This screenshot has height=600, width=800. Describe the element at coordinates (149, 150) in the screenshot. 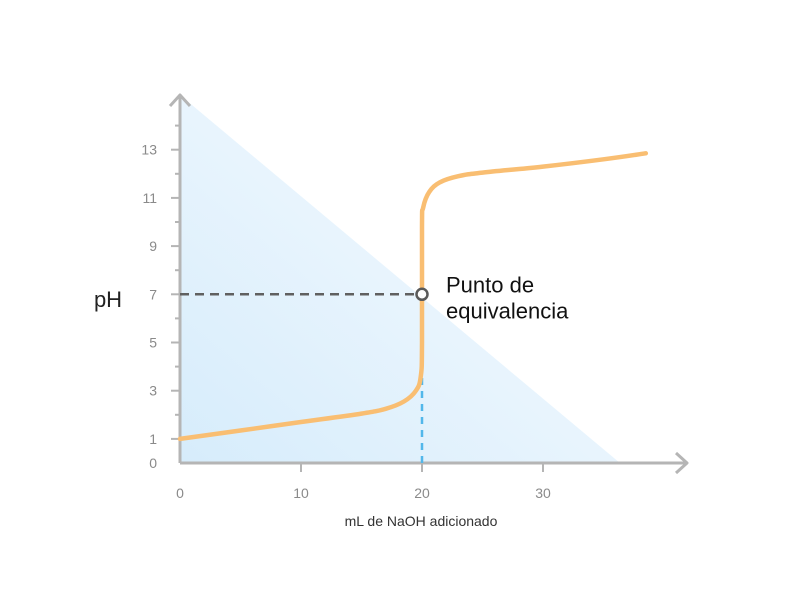

I see `y-tick-label: 13` at that location.